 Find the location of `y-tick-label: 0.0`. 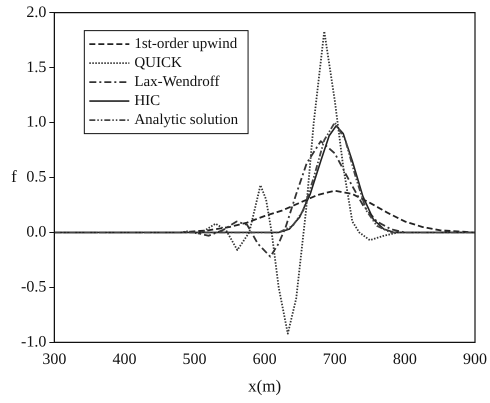

y-tick-label: 0.0 is located at coordinates (36, 232).